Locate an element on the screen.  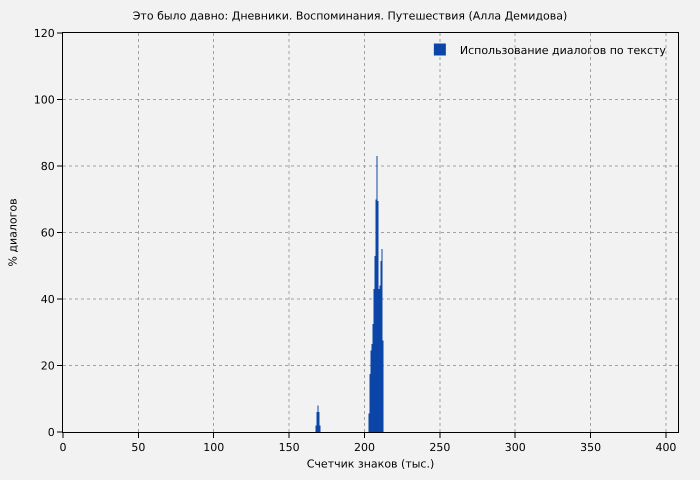
y-tick-label: 120 is located at coordinates (44, 33).